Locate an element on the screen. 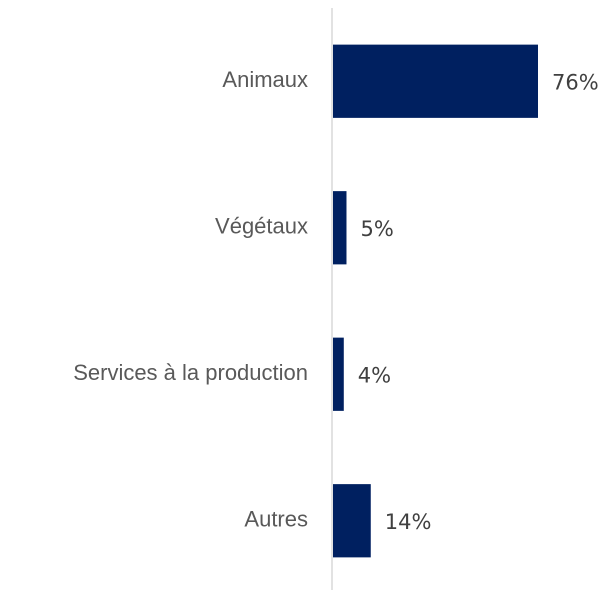  category-label: Services à la production is located at coordinates (190, 372).